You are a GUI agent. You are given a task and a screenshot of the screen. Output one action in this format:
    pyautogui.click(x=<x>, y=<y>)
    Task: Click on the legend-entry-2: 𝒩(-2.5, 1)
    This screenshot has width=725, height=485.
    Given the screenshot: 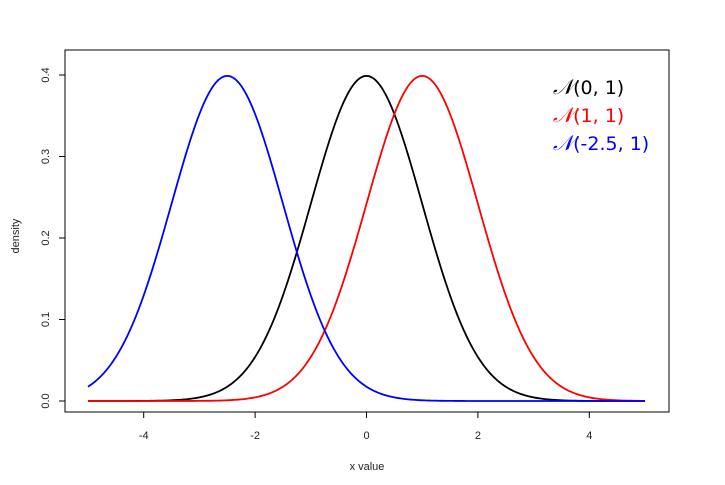 What is the action you would take?
    pyautogui.click(x=601, y=143)
    